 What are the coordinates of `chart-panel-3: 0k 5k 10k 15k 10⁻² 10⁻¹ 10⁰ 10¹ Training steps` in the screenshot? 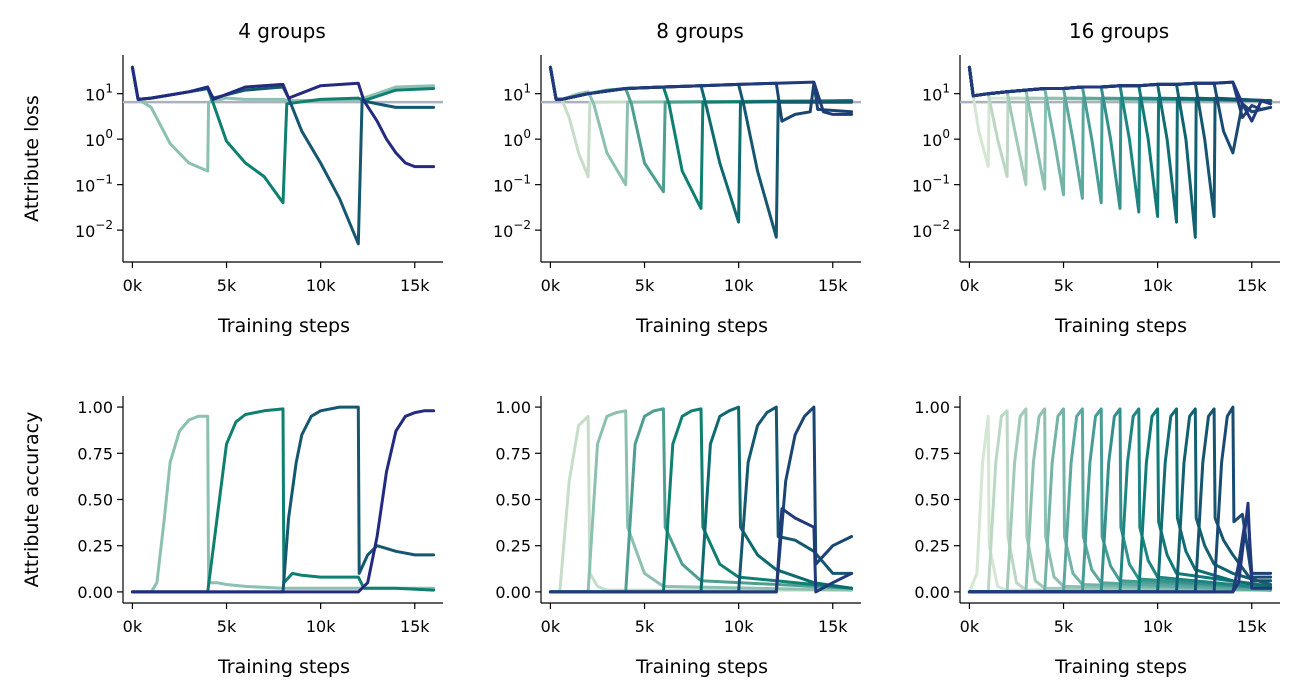 It's located at (1096, 196).